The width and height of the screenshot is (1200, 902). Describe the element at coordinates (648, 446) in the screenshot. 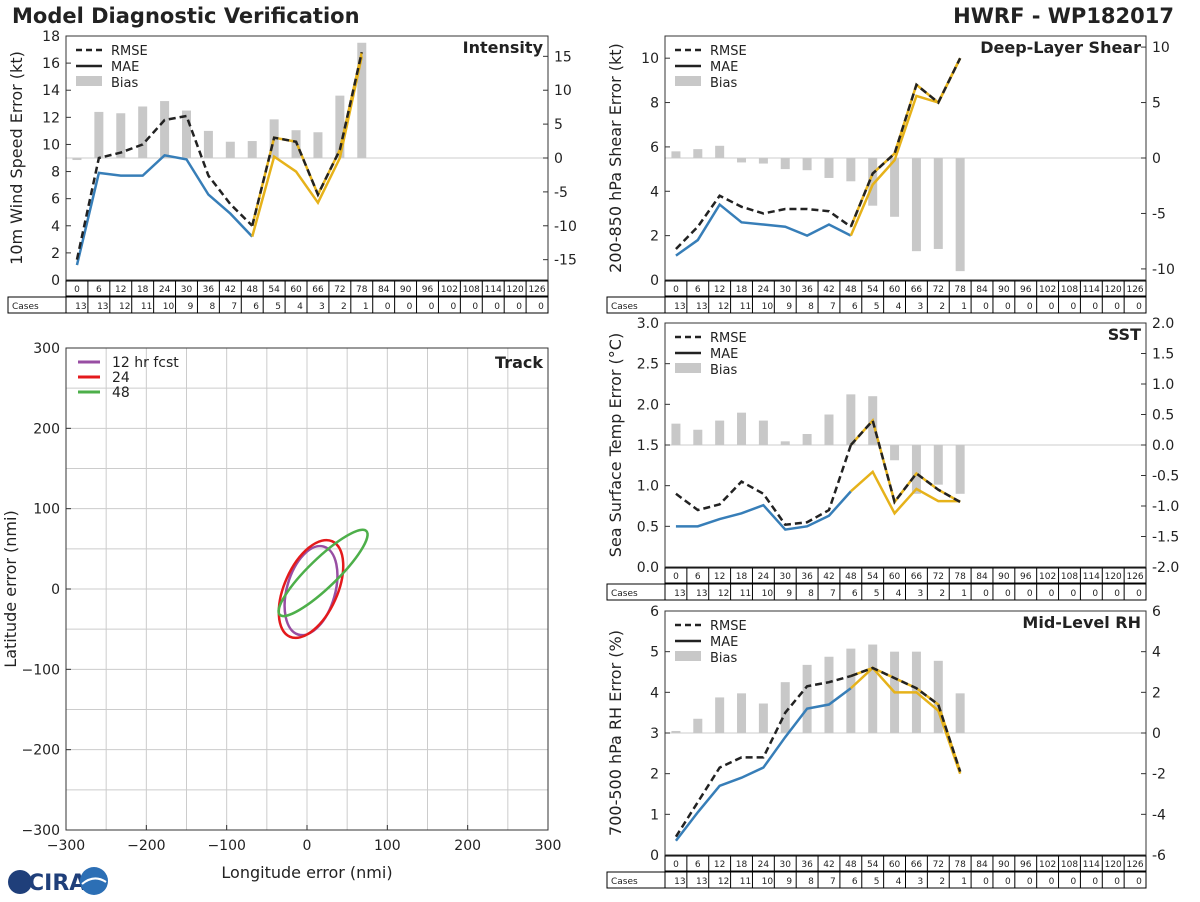

I see `y-tick-label: 1.5` at that location.